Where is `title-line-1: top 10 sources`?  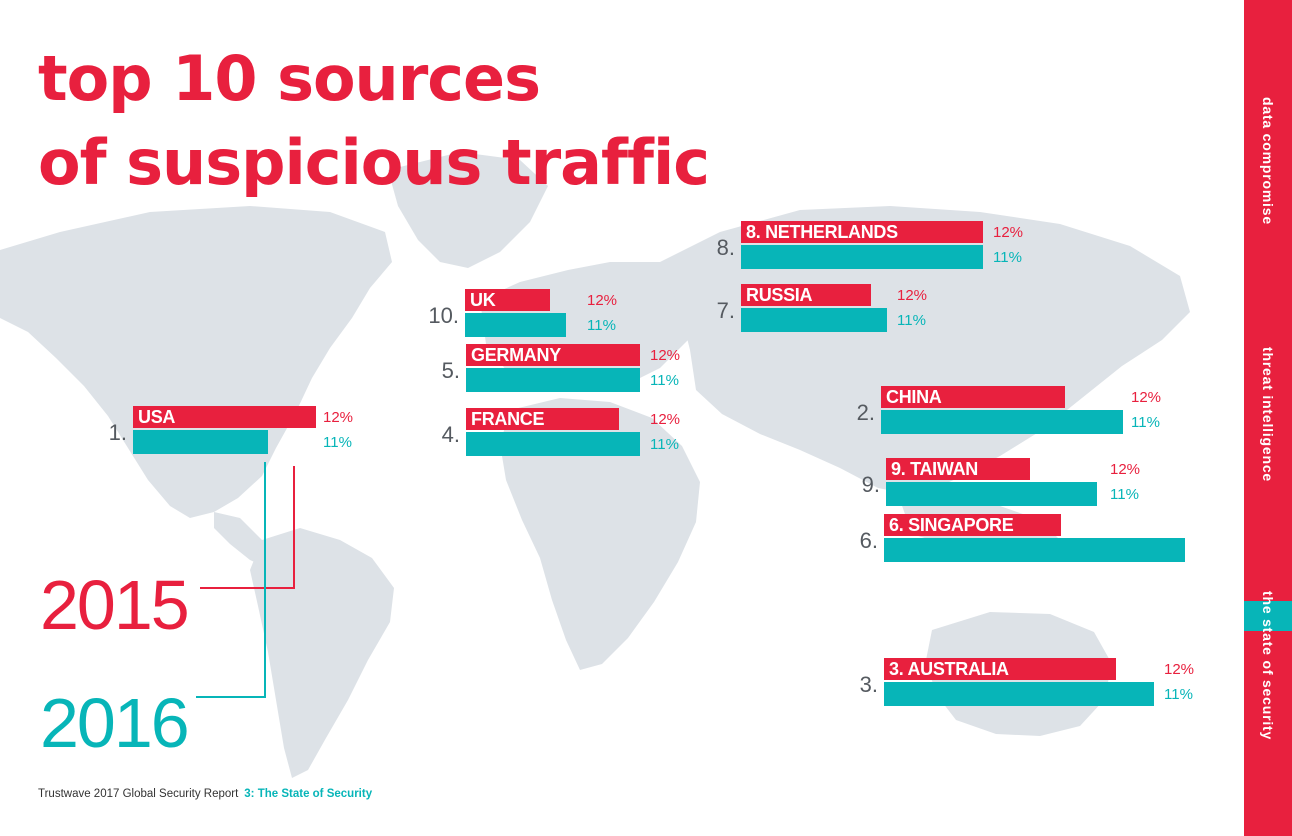 title-line-1: top 10 sources is located at coordinates (289, 78).